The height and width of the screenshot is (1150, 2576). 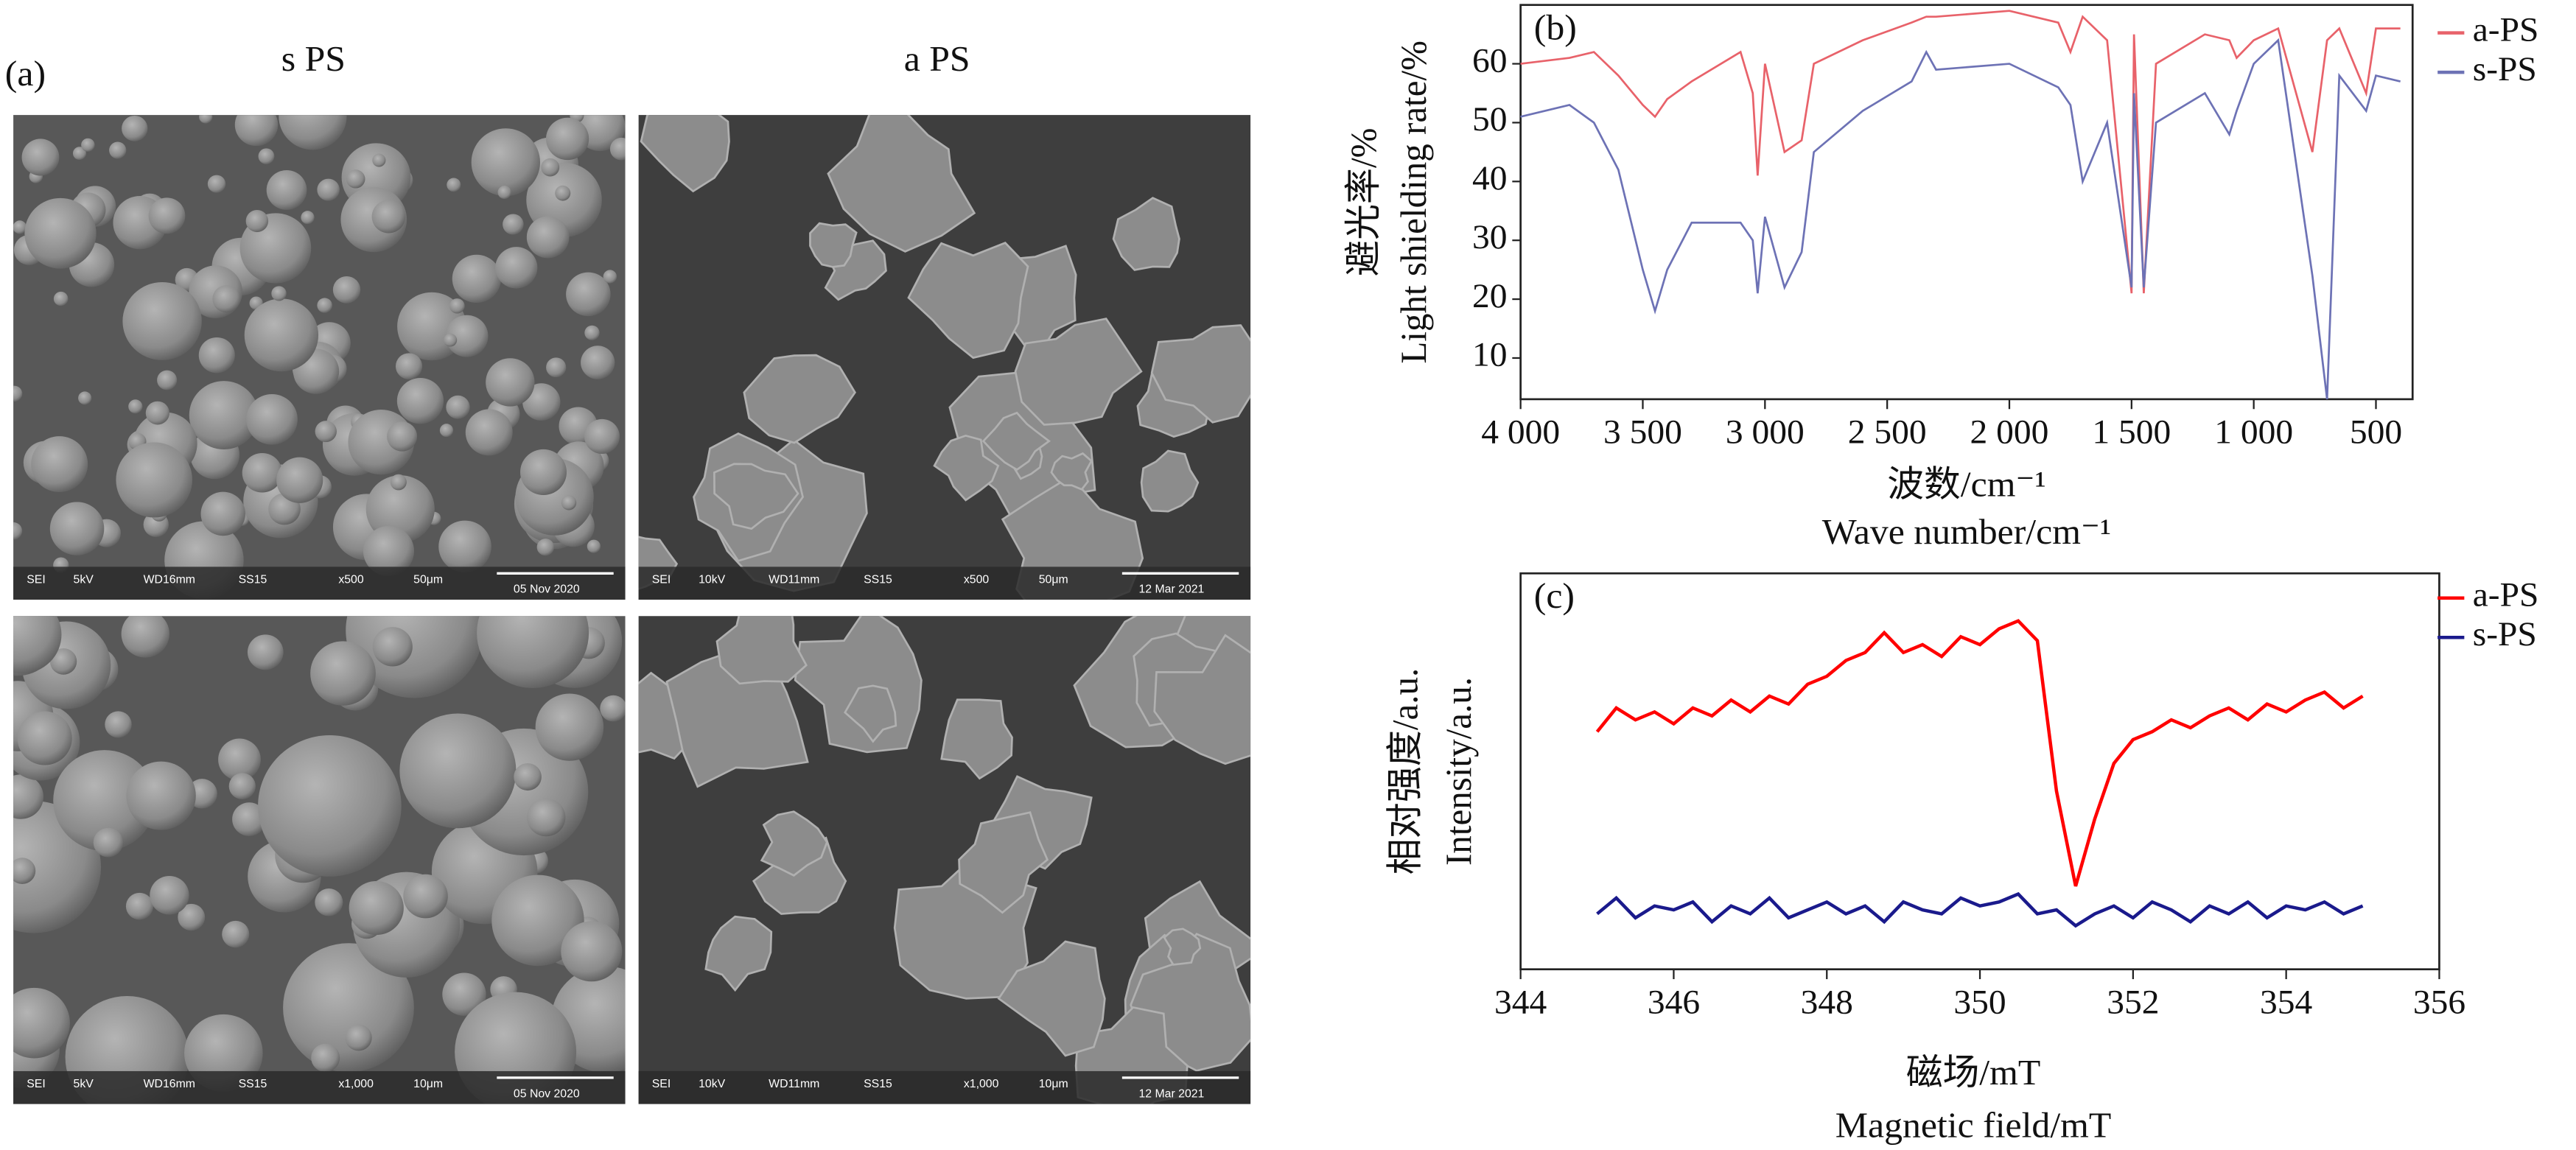 I want to click on info-text: x500, so click(x=977, y=579).